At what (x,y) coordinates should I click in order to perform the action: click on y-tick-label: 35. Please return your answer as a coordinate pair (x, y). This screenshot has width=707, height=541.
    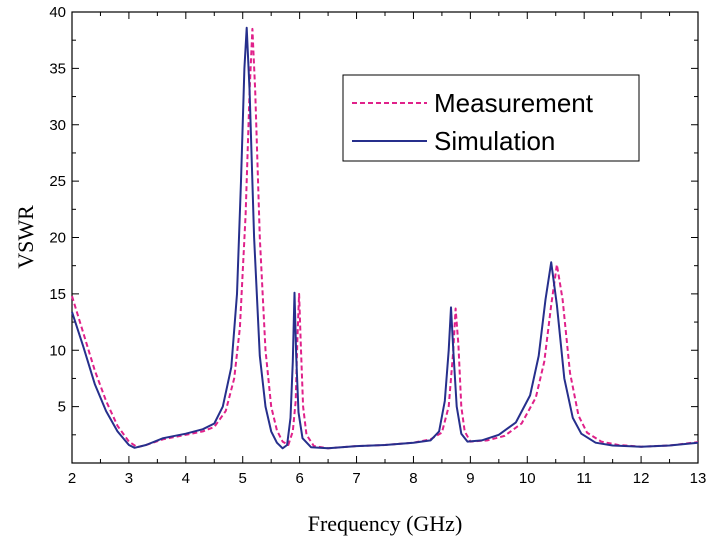
    Looking at the image, I should click on (57, 68).